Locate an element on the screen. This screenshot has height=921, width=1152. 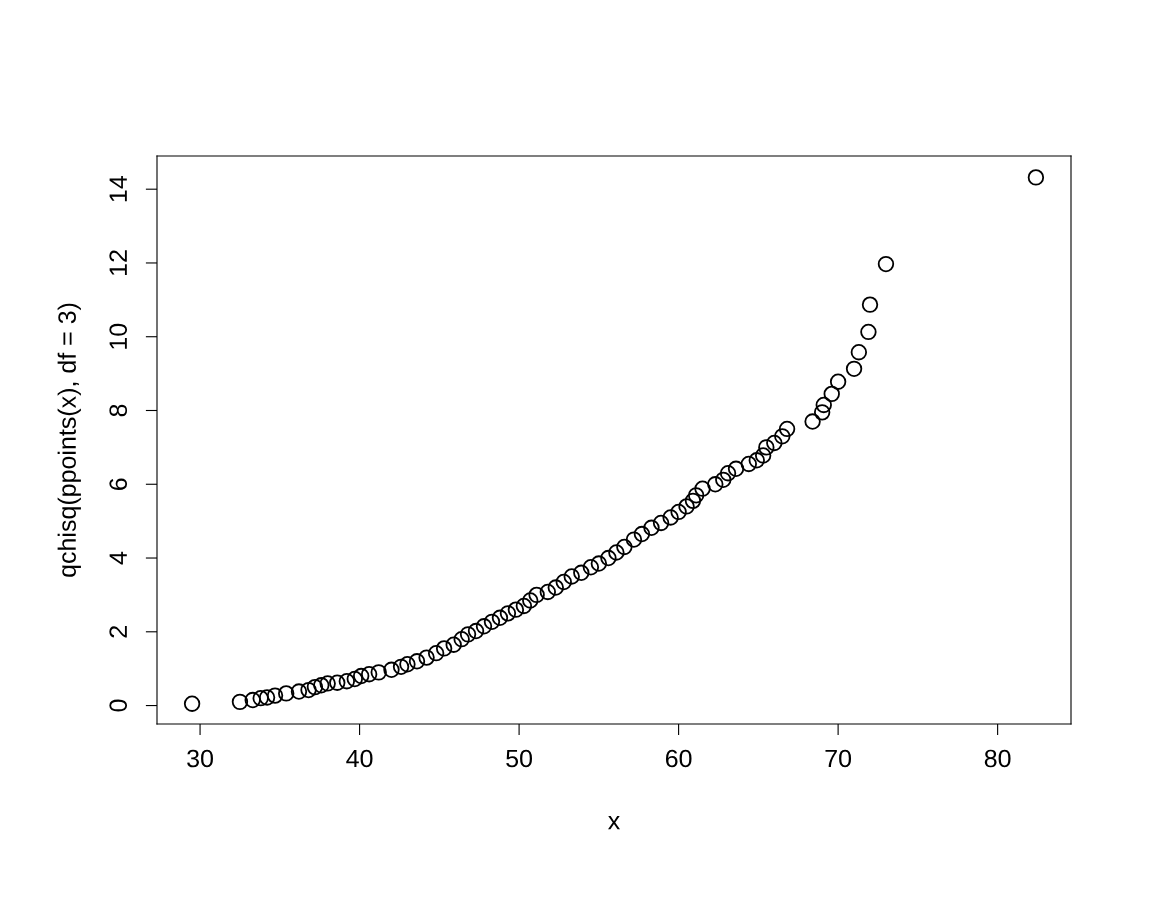
y-tick-label: 8 is located at coordinates (118, 410).